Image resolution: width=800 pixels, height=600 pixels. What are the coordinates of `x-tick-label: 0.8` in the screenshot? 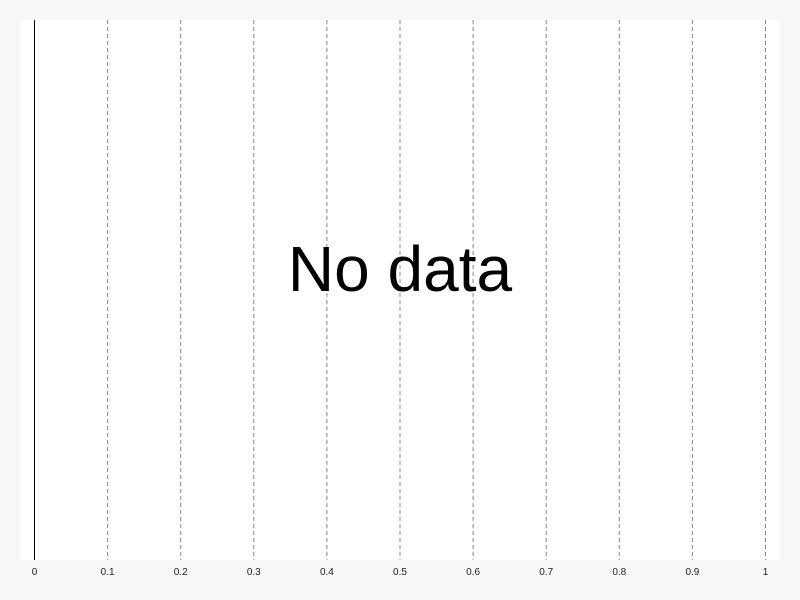 It's located at (619, 572).